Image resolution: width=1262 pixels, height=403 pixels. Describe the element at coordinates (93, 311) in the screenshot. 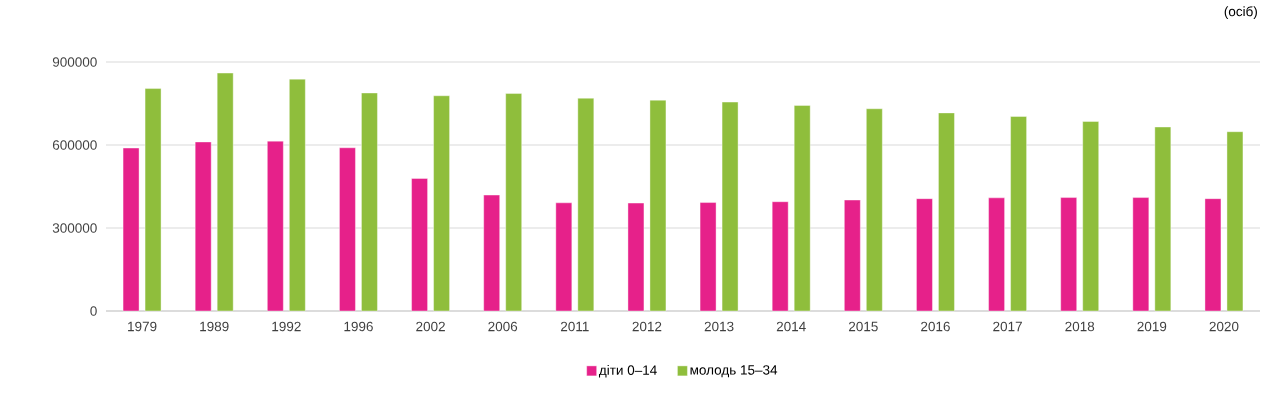

I see `y-tick-label: 0` at that location.